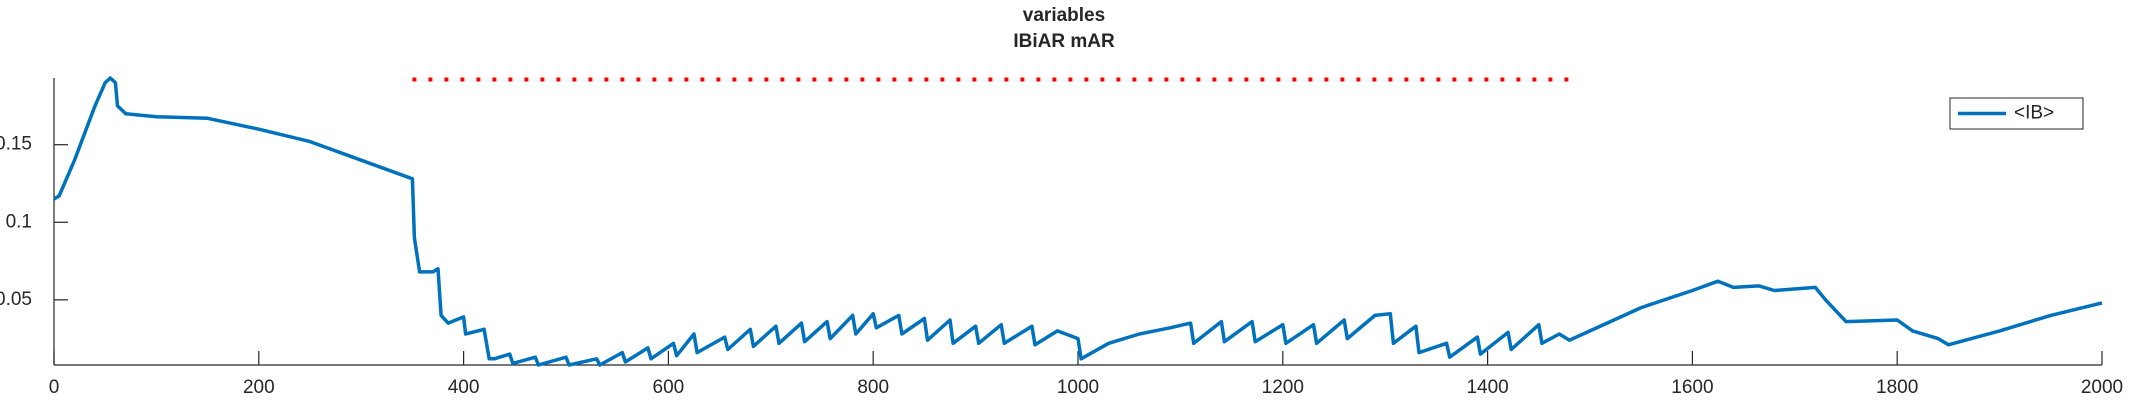 Image resolution: width=2133 pixels, height=400 pixels. Describe the element at coordinates (2034, 113) in the screenshot. I see `legend-label: <IB>` at that location.